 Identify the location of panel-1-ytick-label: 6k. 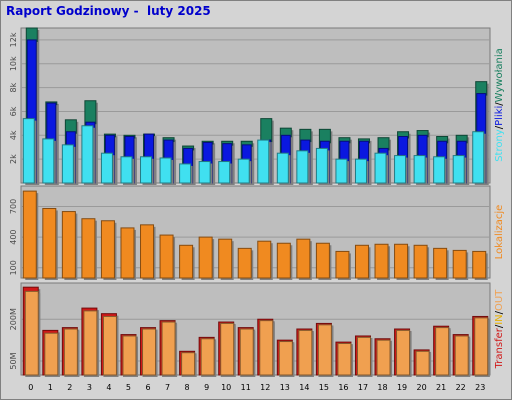
(13, 111).